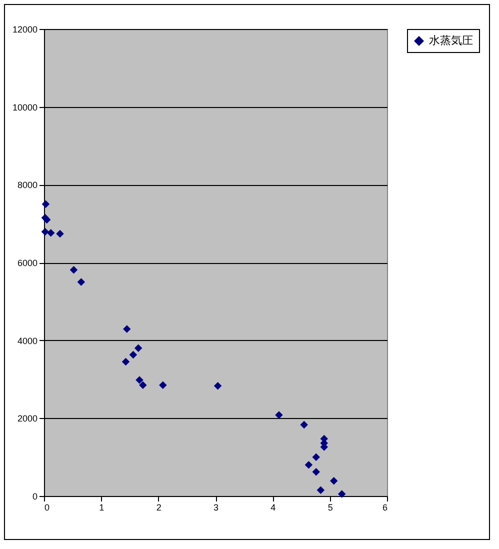 The image size is (499, 549). I want to click on y-tick-label: 10000, so click(25, 107).